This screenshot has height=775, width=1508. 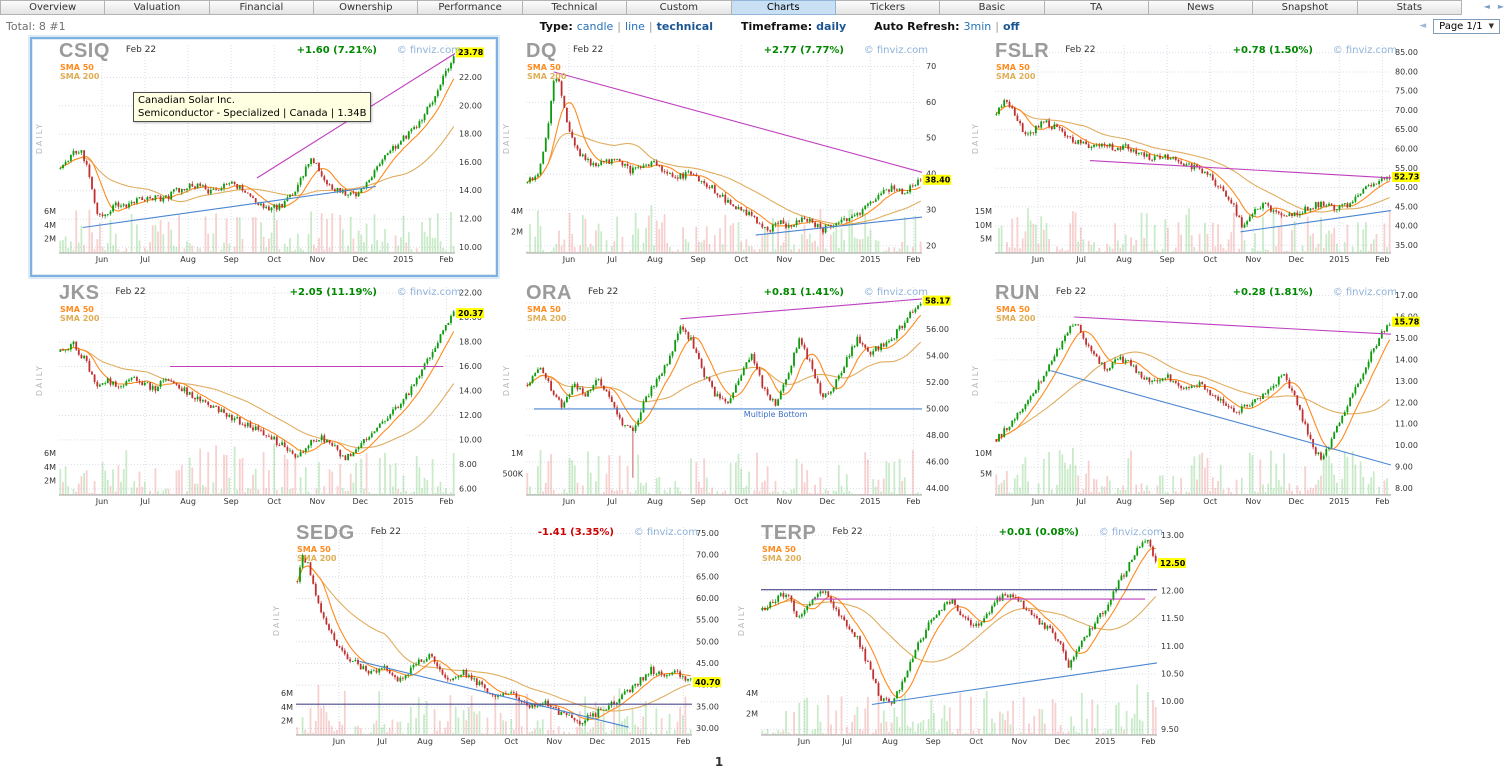 What do you see at coordinates (1404, 488) in the screenshot?
I see `svg-text: 8.00` at bounding box center [1404, 488].